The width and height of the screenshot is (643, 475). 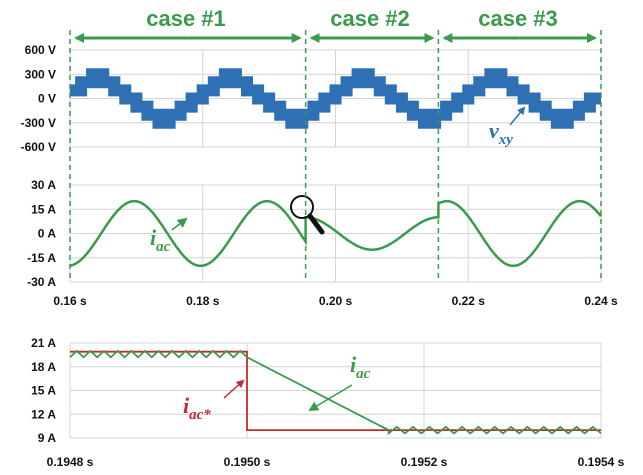 I want to click on voltage-y-ticks: 600 V 300 V 0 V -300 V -600 V, so click(x=38, y=98).